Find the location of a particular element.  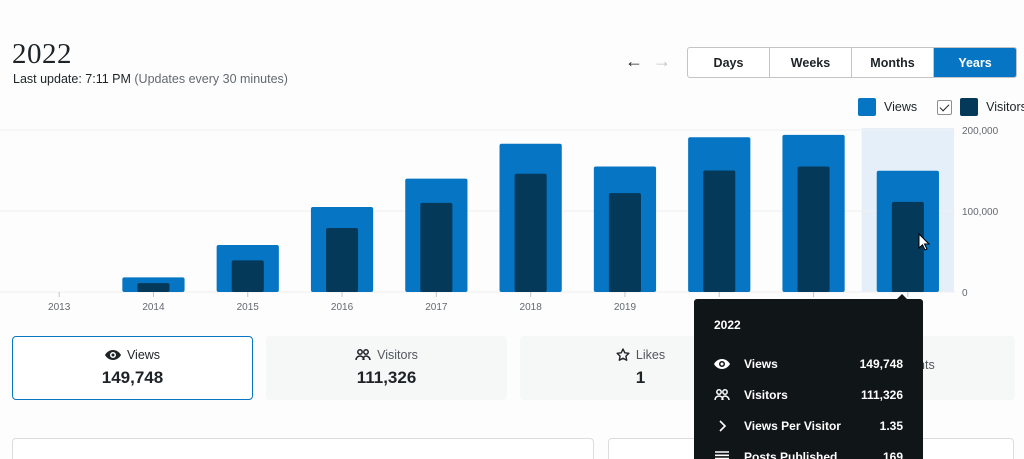

star-icon is located at coordinates (623, 355).